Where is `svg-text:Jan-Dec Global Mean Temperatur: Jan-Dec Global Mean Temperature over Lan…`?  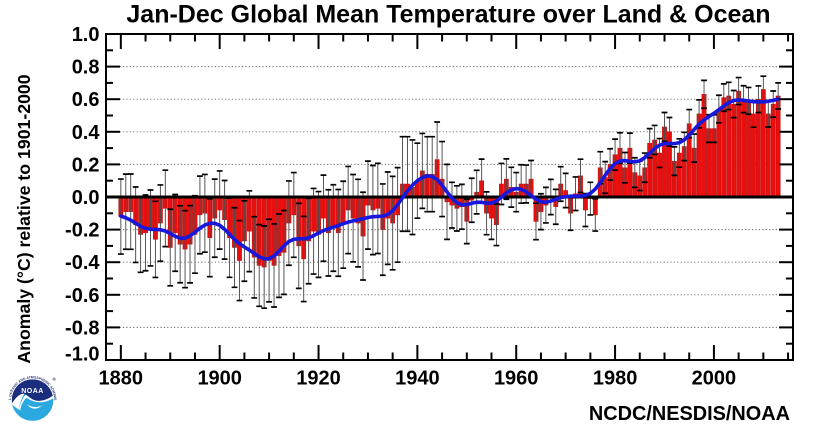
svg-text:Jan-Dec Global Mean Temperatur: Jan-Dec Global Mean Temperature over Lan… is located at coordinates (448, 15).